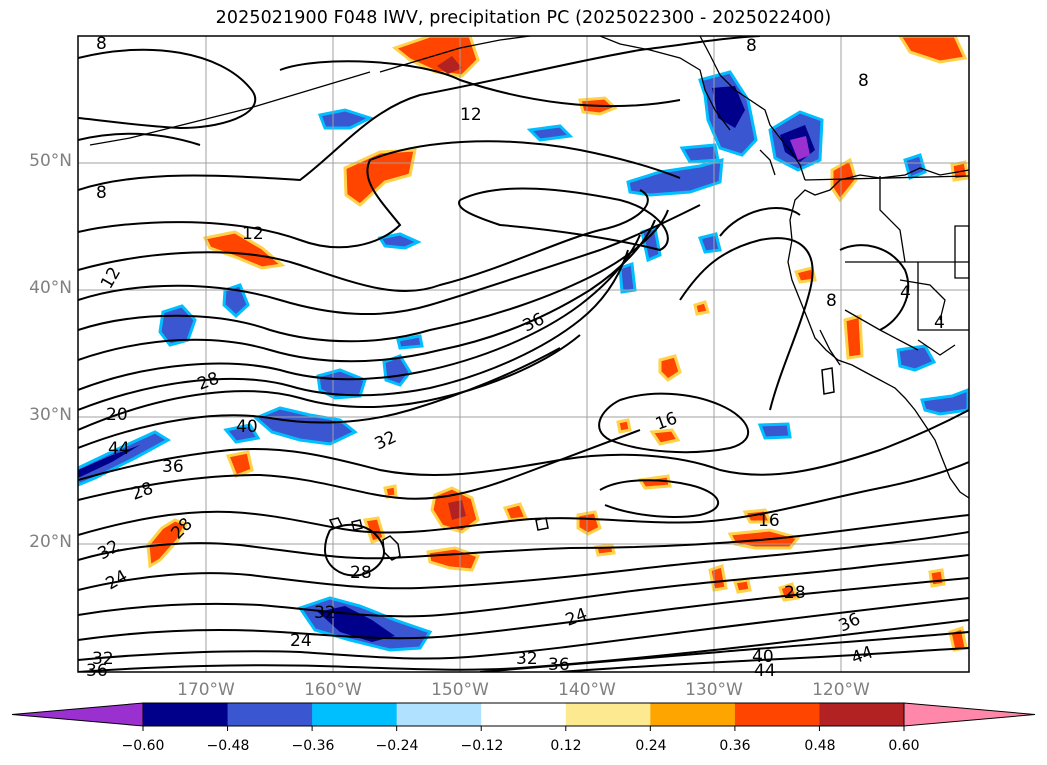  Describe the element at coordinates (714, 690) in the screenshot. I see `lon-label: 130°W` at that location.